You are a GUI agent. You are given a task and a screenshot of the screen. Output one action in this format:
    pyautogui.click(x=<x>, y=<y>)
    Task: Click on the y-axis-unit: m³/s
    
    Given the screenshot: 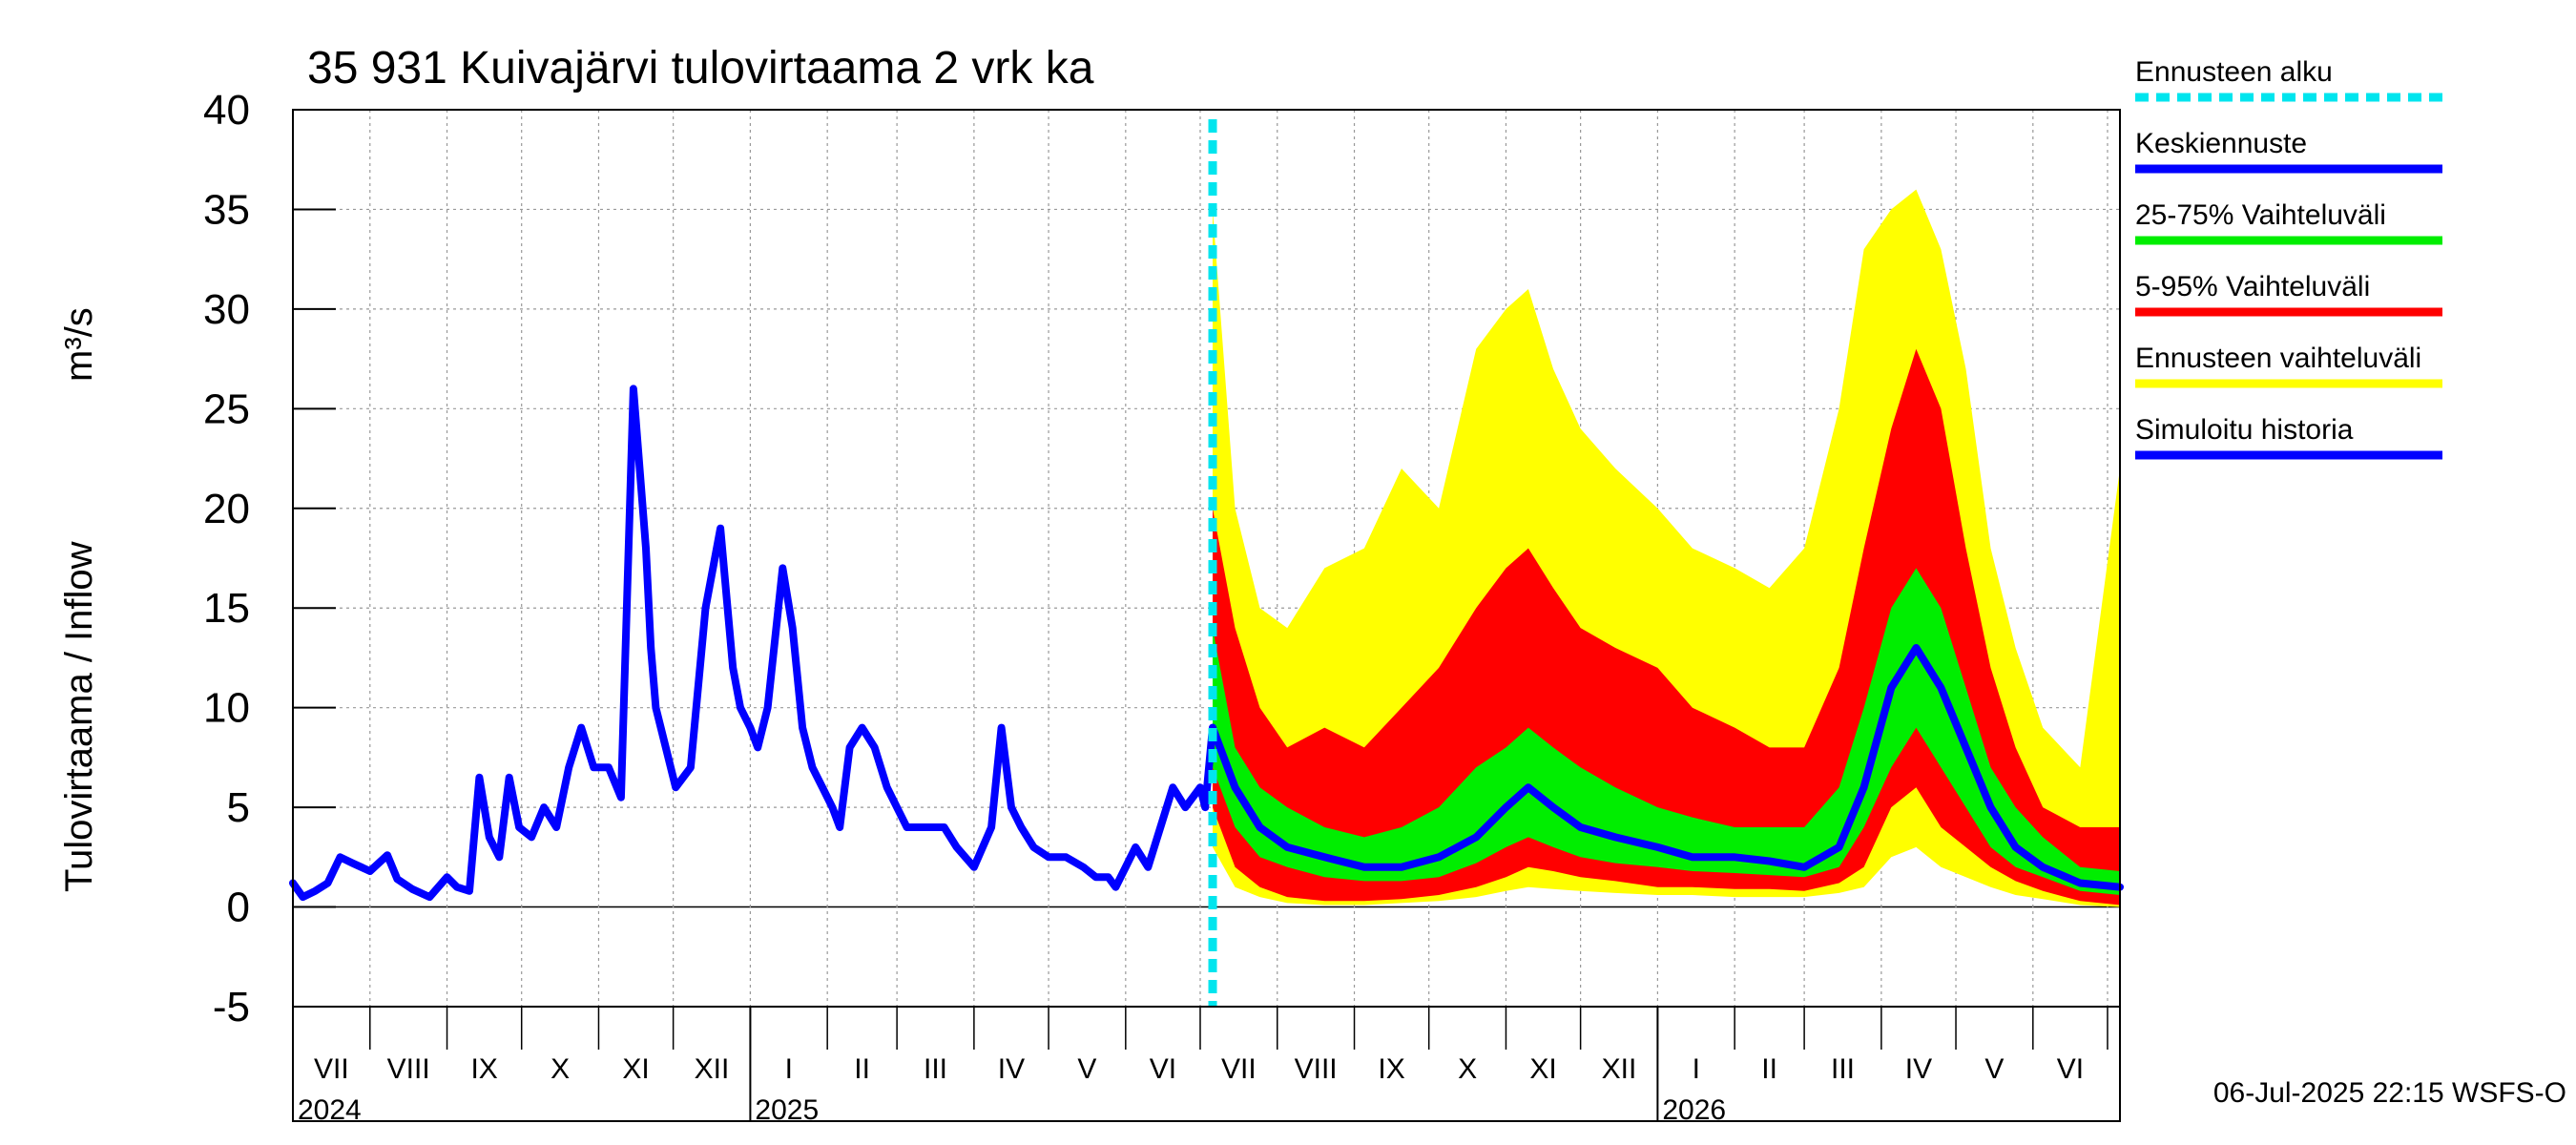 What is the action you would take?
    pyautogui.click(x=79, y=344)
    